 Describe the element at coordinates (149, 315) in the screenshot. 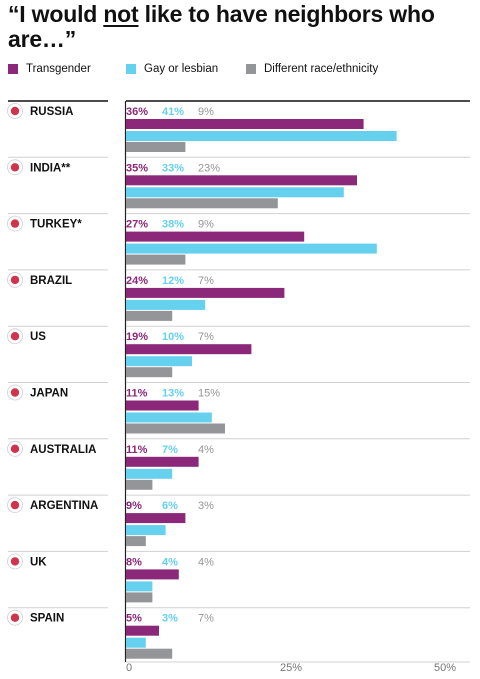

I see `bar-race-brazil` at that location.